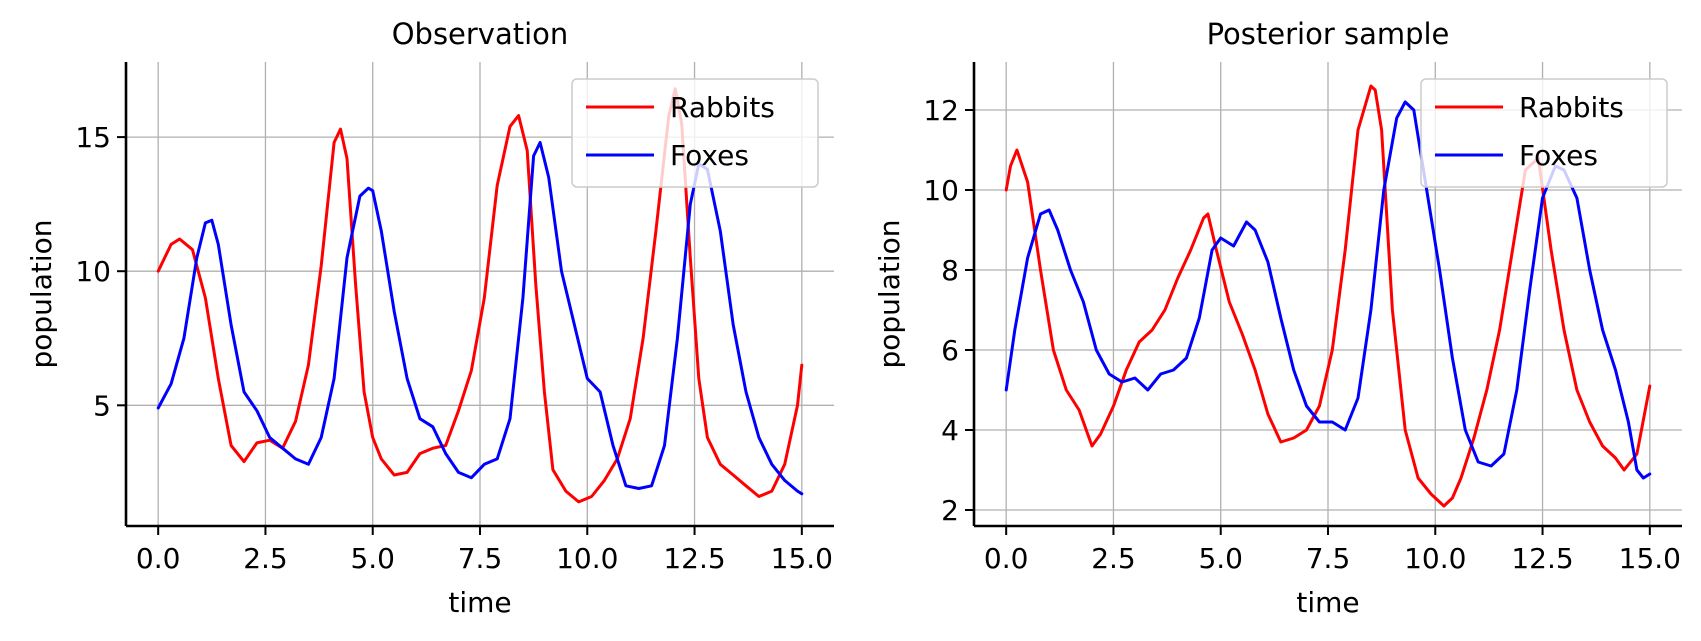 The height and width of the screenshot is (641, 1701). What do you see at coordinates (950, 350) in the screenshot?
I see `y-tick-label: 6` at bounding box center [950, 350].